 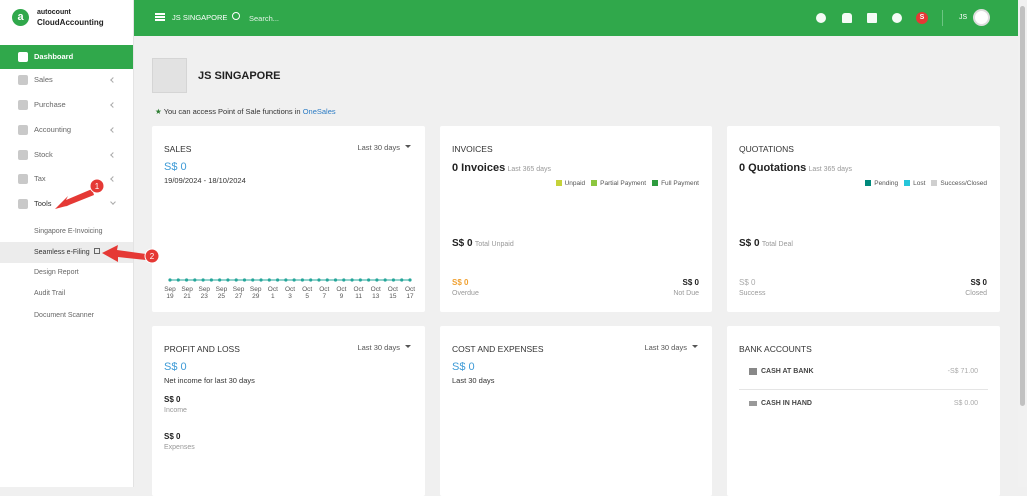 I want to click on closed-amount: S$ 0, so click(x=978, y=282).